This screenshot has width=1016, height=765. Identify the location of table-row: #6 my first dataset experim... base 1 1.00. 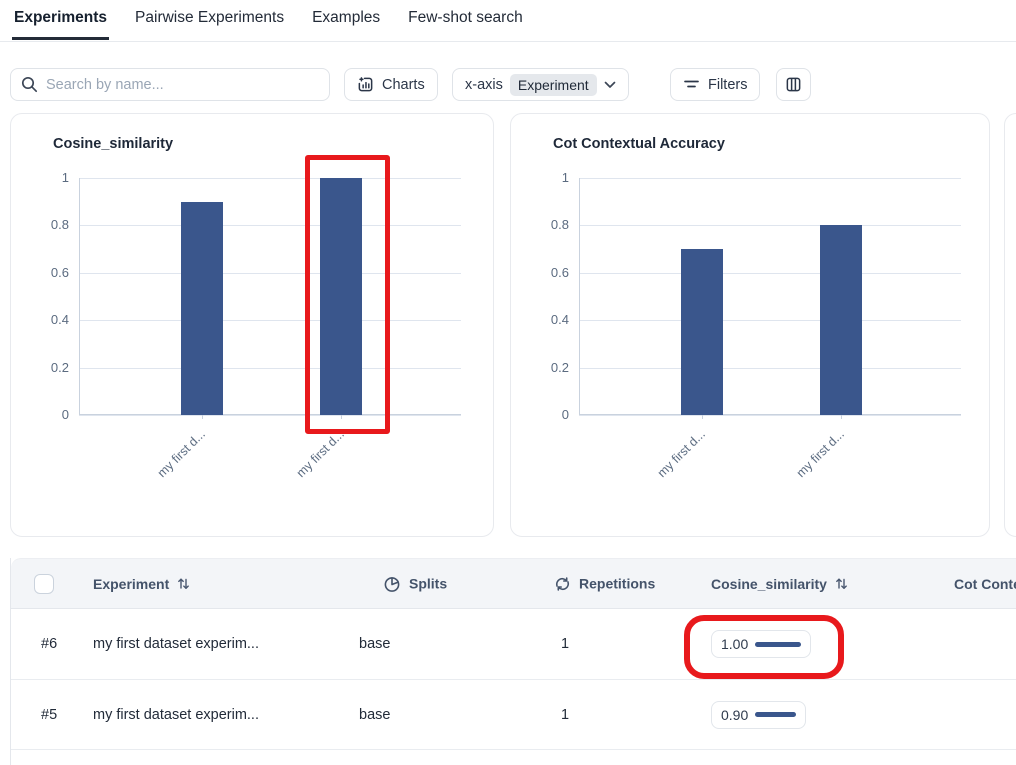
(513, 644).